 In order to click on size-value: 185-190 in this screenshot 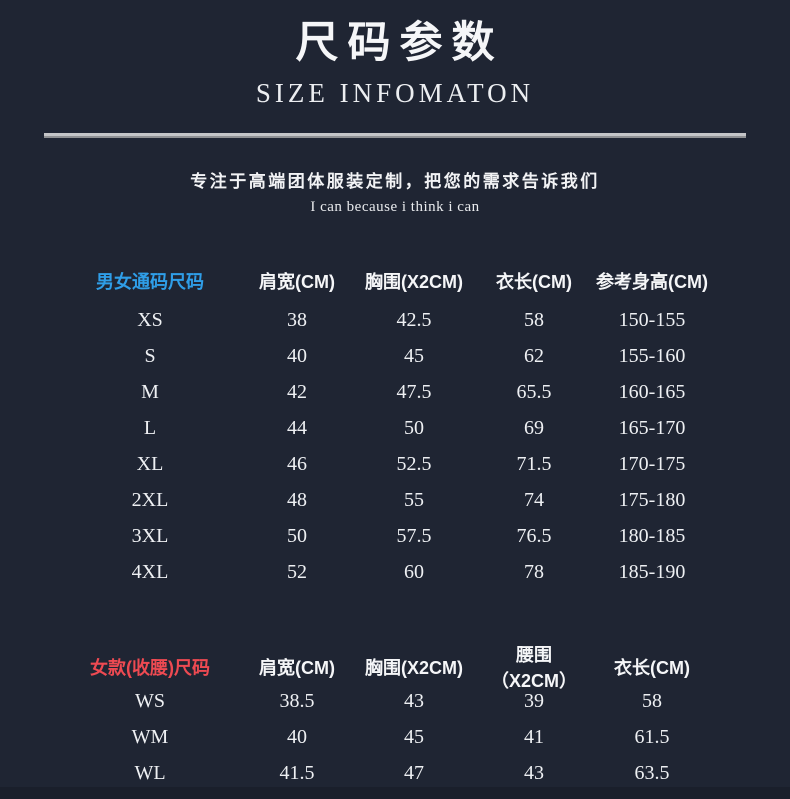, I will do `click(652, 571)`.